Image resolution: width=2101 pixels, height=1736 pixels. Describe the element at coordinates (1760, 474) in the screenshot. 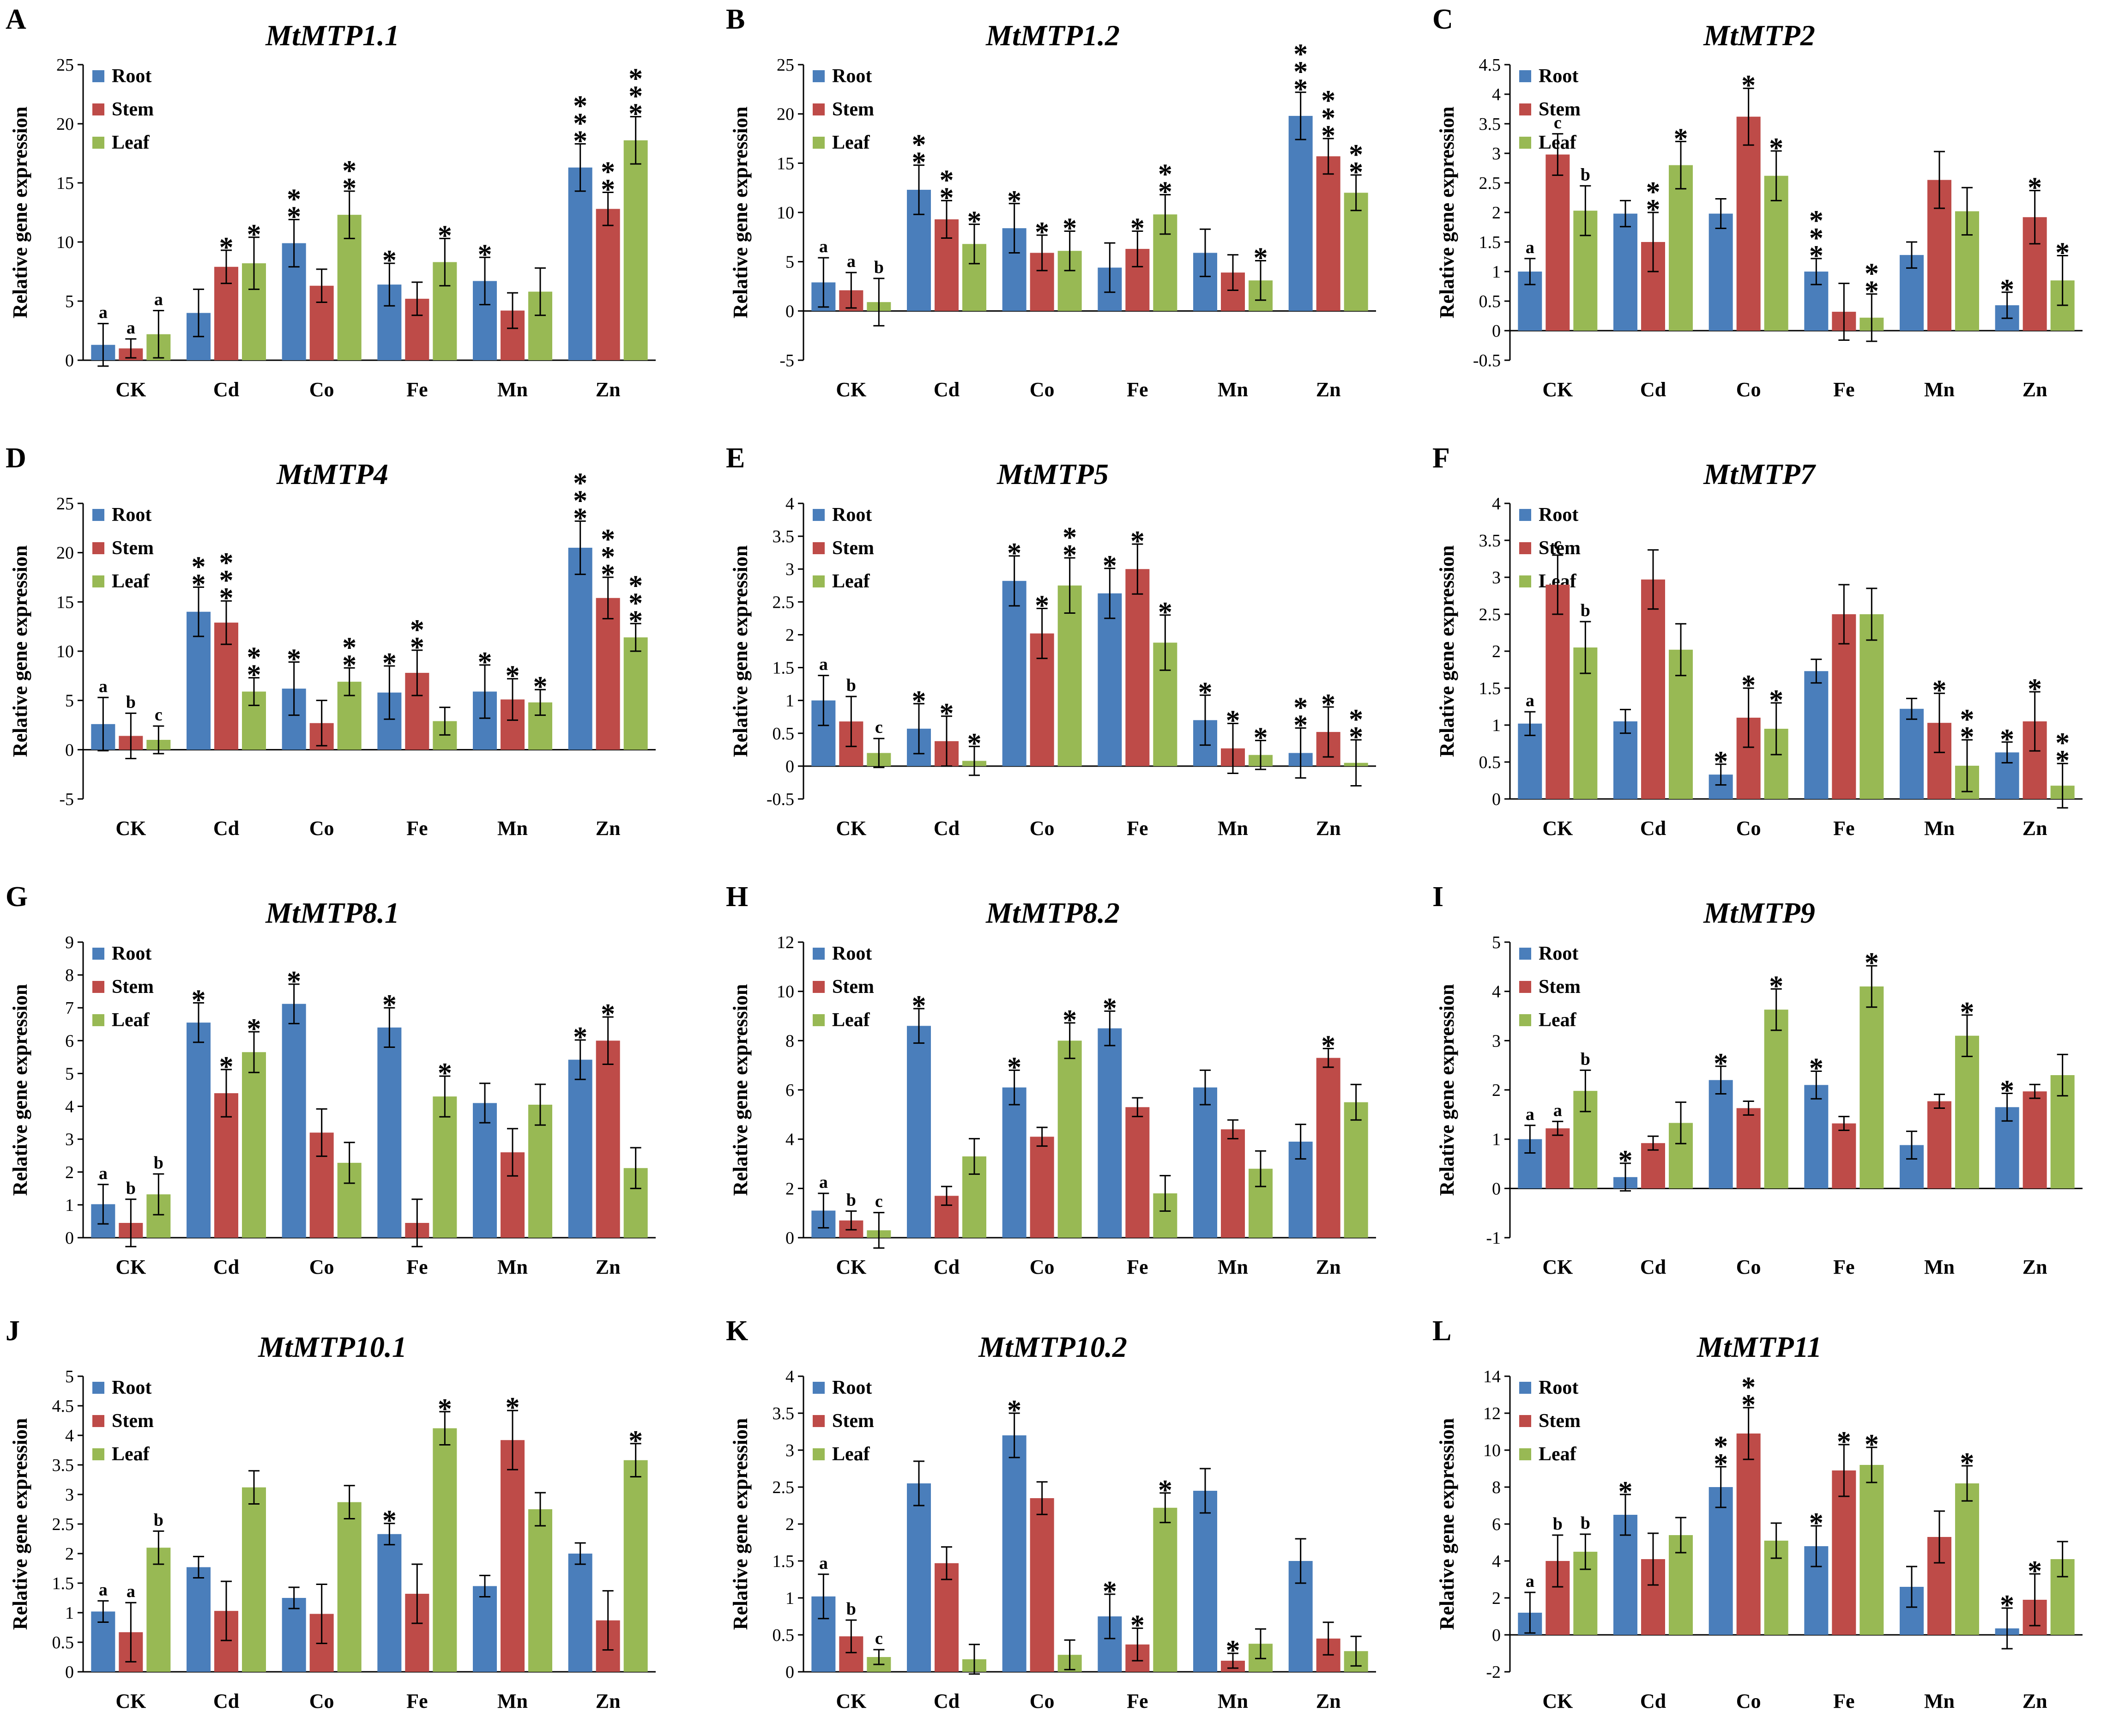

I see `chart-title: MtMTP7` at that location.